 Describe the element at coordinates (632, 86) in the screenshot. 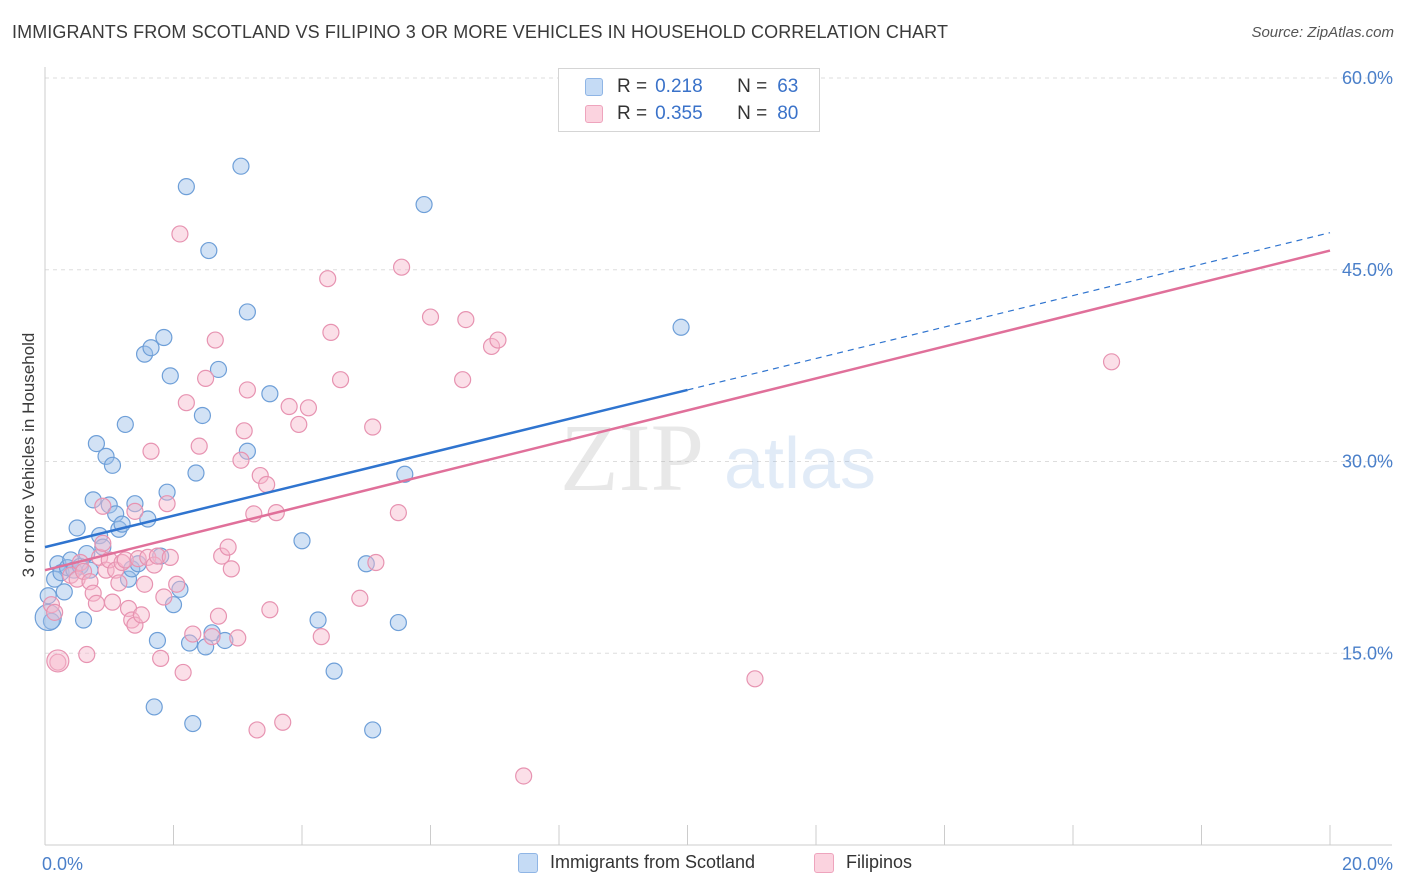

I see `legend-r-label: R =` at that location.